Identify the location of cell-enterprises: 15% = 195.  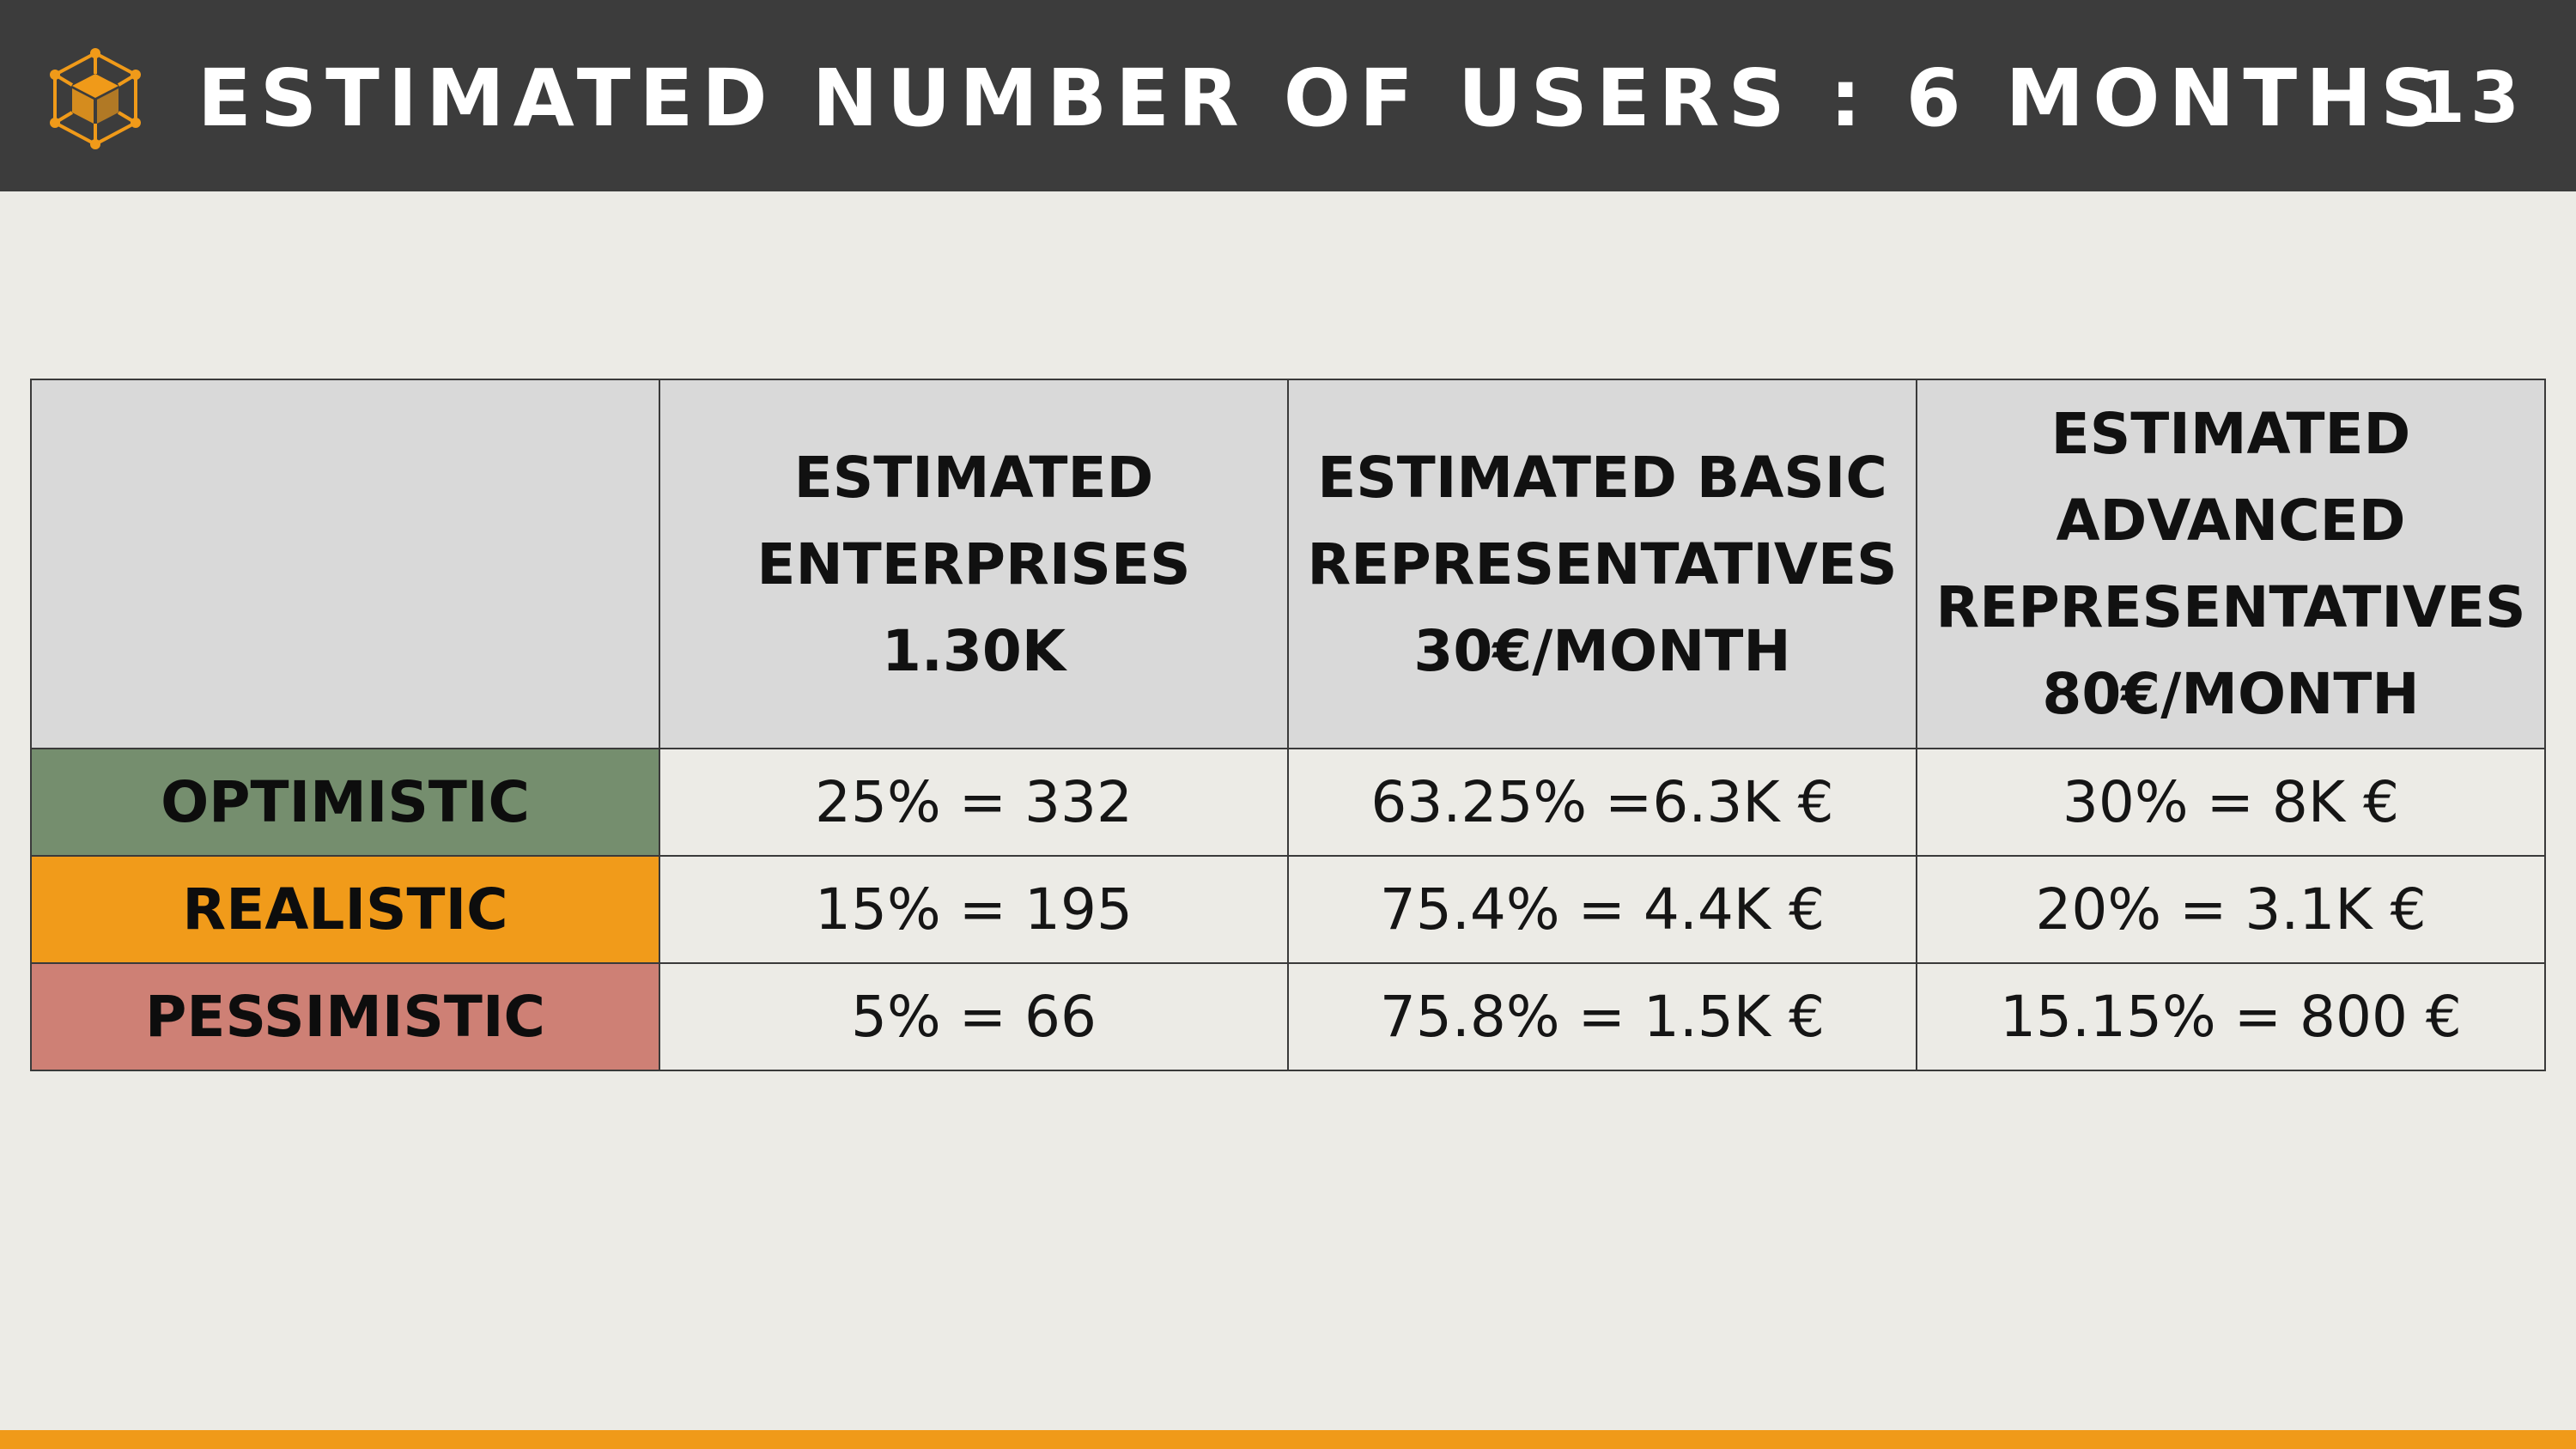
(974, 909).